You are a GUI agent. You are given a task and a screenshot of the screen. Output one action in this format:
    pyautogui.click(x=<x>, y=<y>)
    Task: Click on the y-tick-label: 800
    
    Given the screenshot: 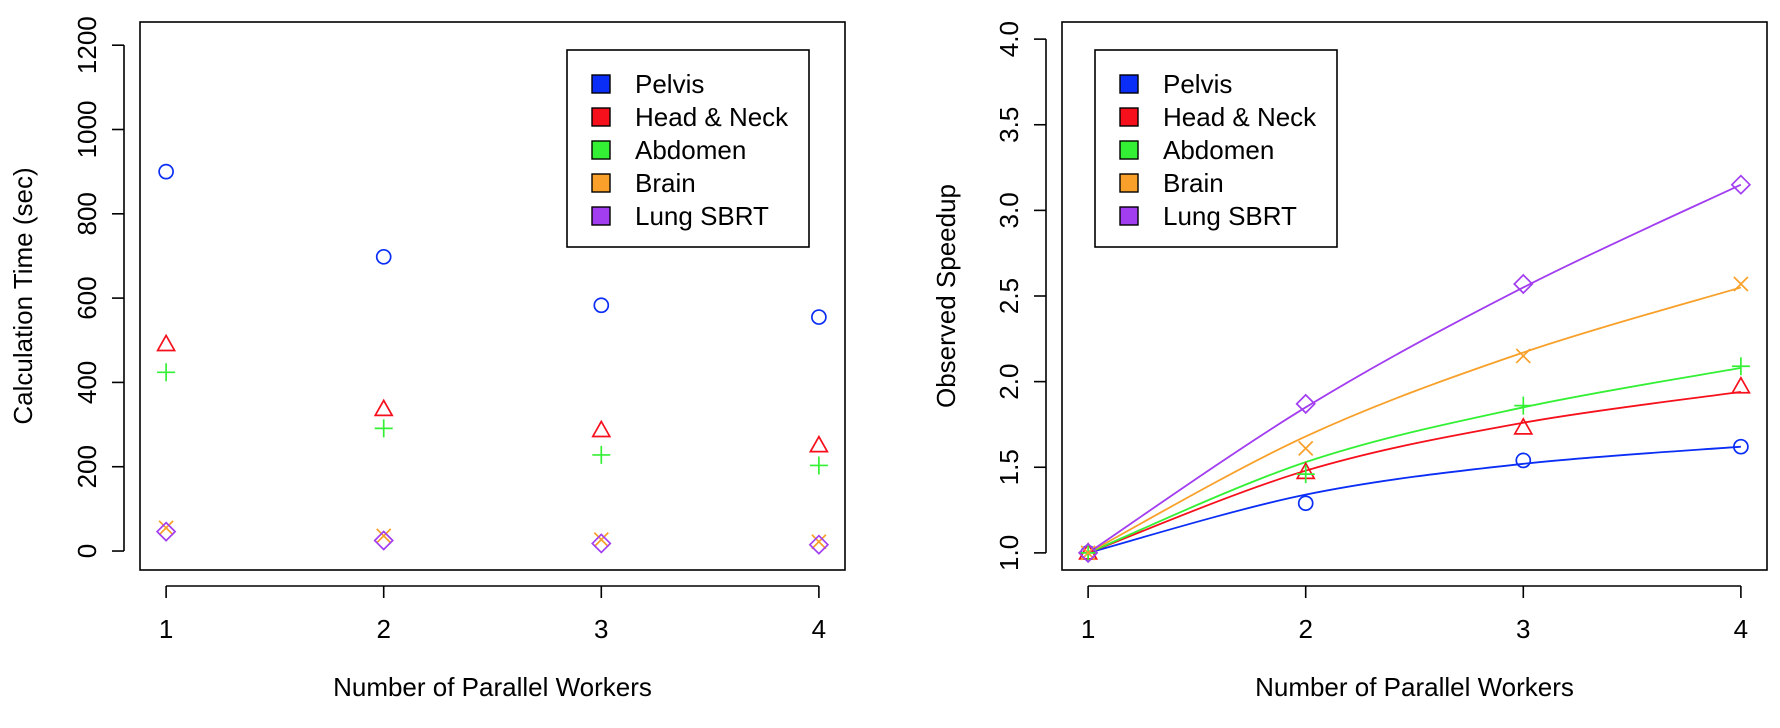 What is the action you would take?
    pyautogui.click(x=87, y=213)
    